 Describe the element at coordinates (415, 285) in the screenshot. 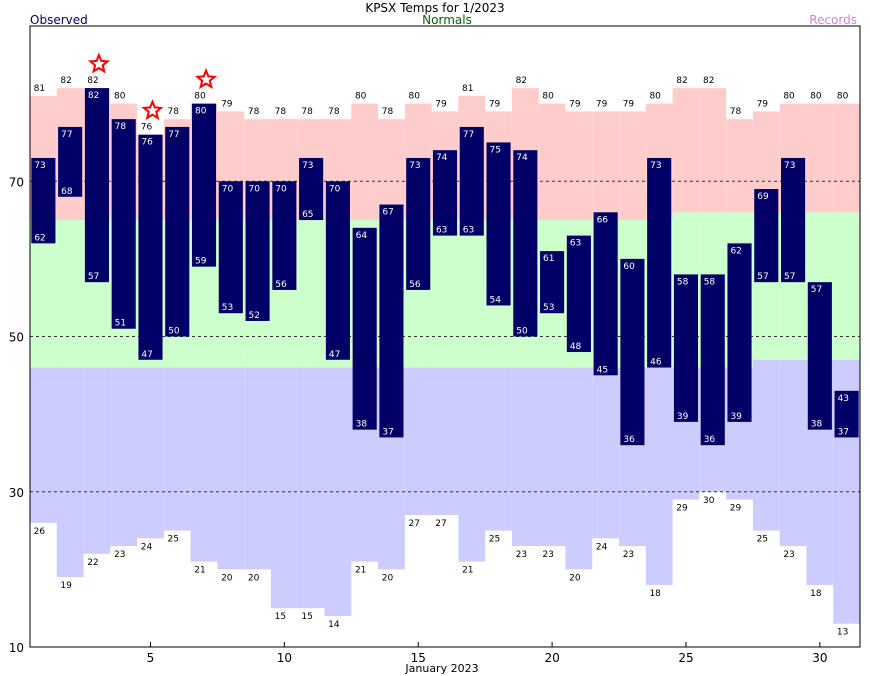

I see `observed-low-label: 56` at that location.